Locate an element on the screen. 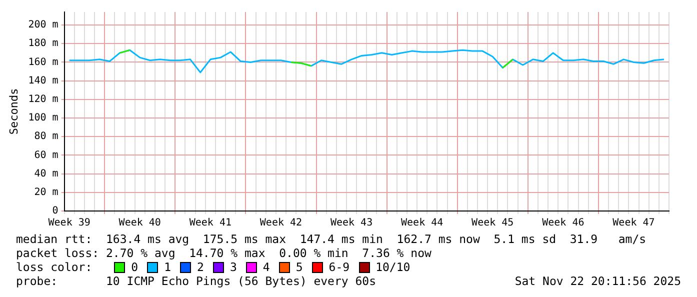  legend-title: loss color: is located at coordinates (54, 267).